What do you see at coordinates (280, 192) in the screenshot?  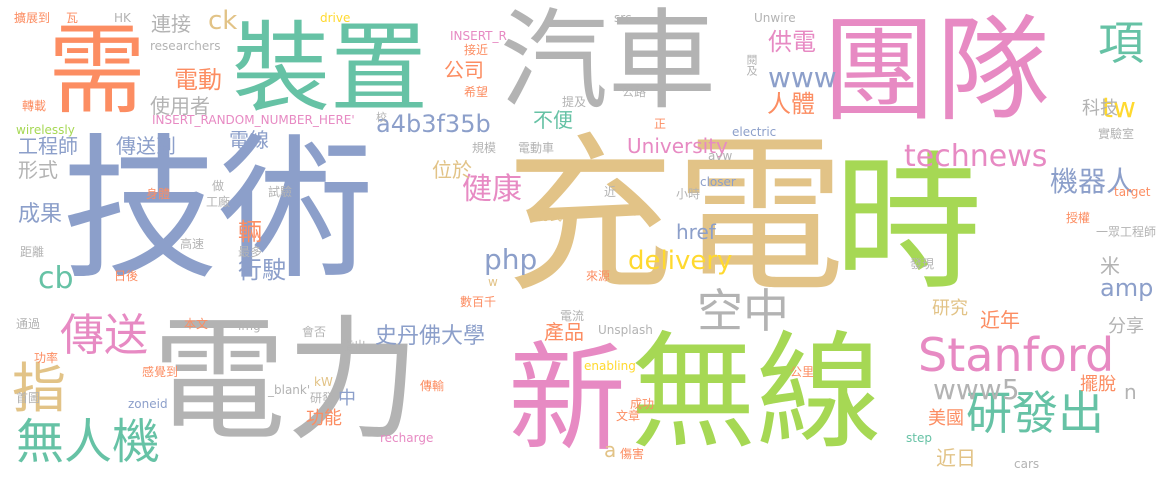 I see `word-trial: 試驗` at bounding box center [280, 192].